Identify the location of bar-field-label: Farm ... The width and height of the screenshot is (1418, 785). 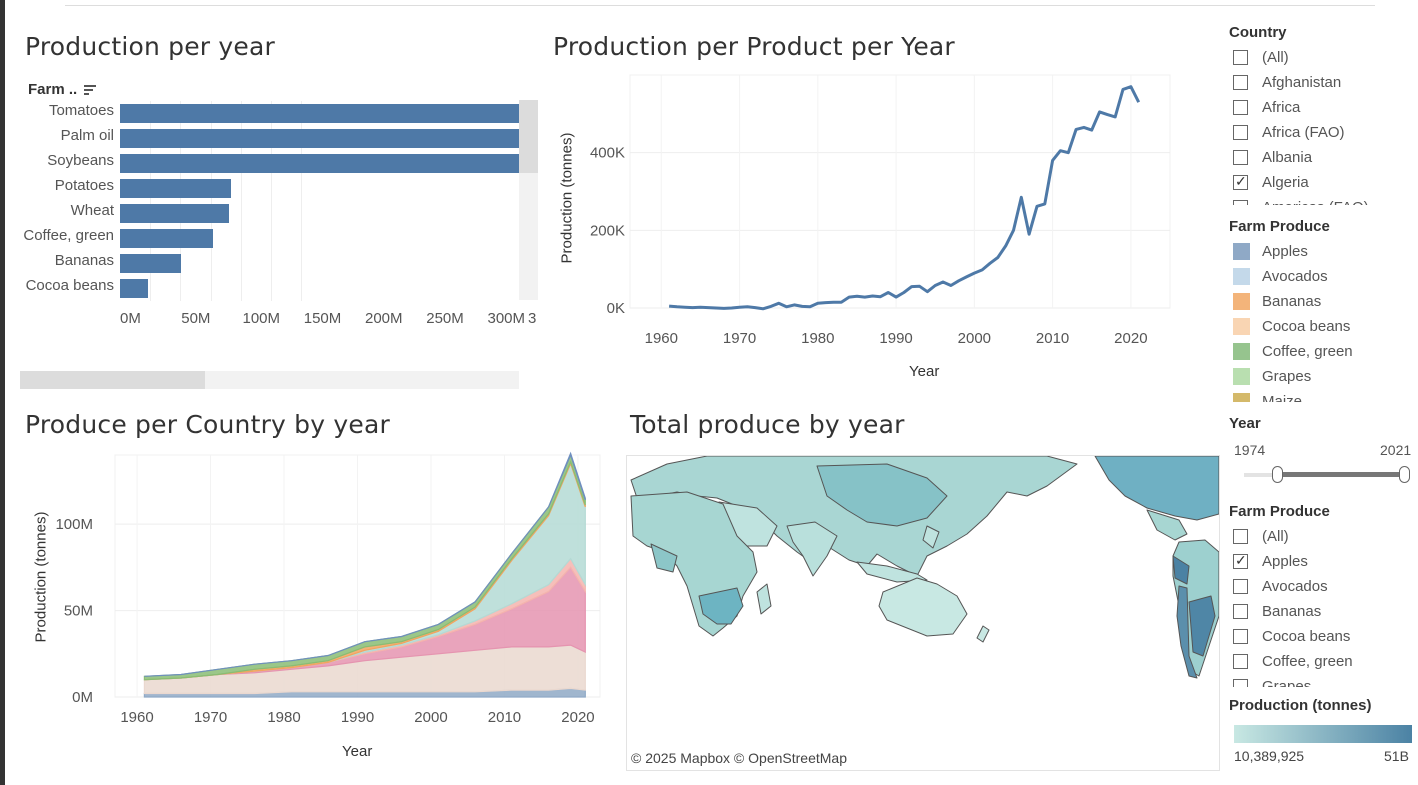
(53, 89).